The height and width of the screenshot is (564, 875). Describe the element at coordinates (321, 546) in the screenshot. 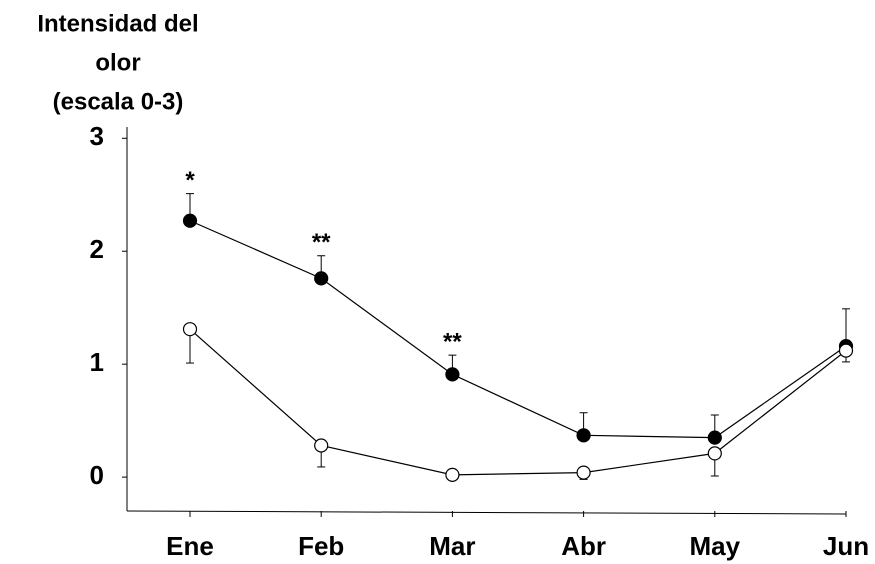

I see `x-tick-label: Feb` at that location.